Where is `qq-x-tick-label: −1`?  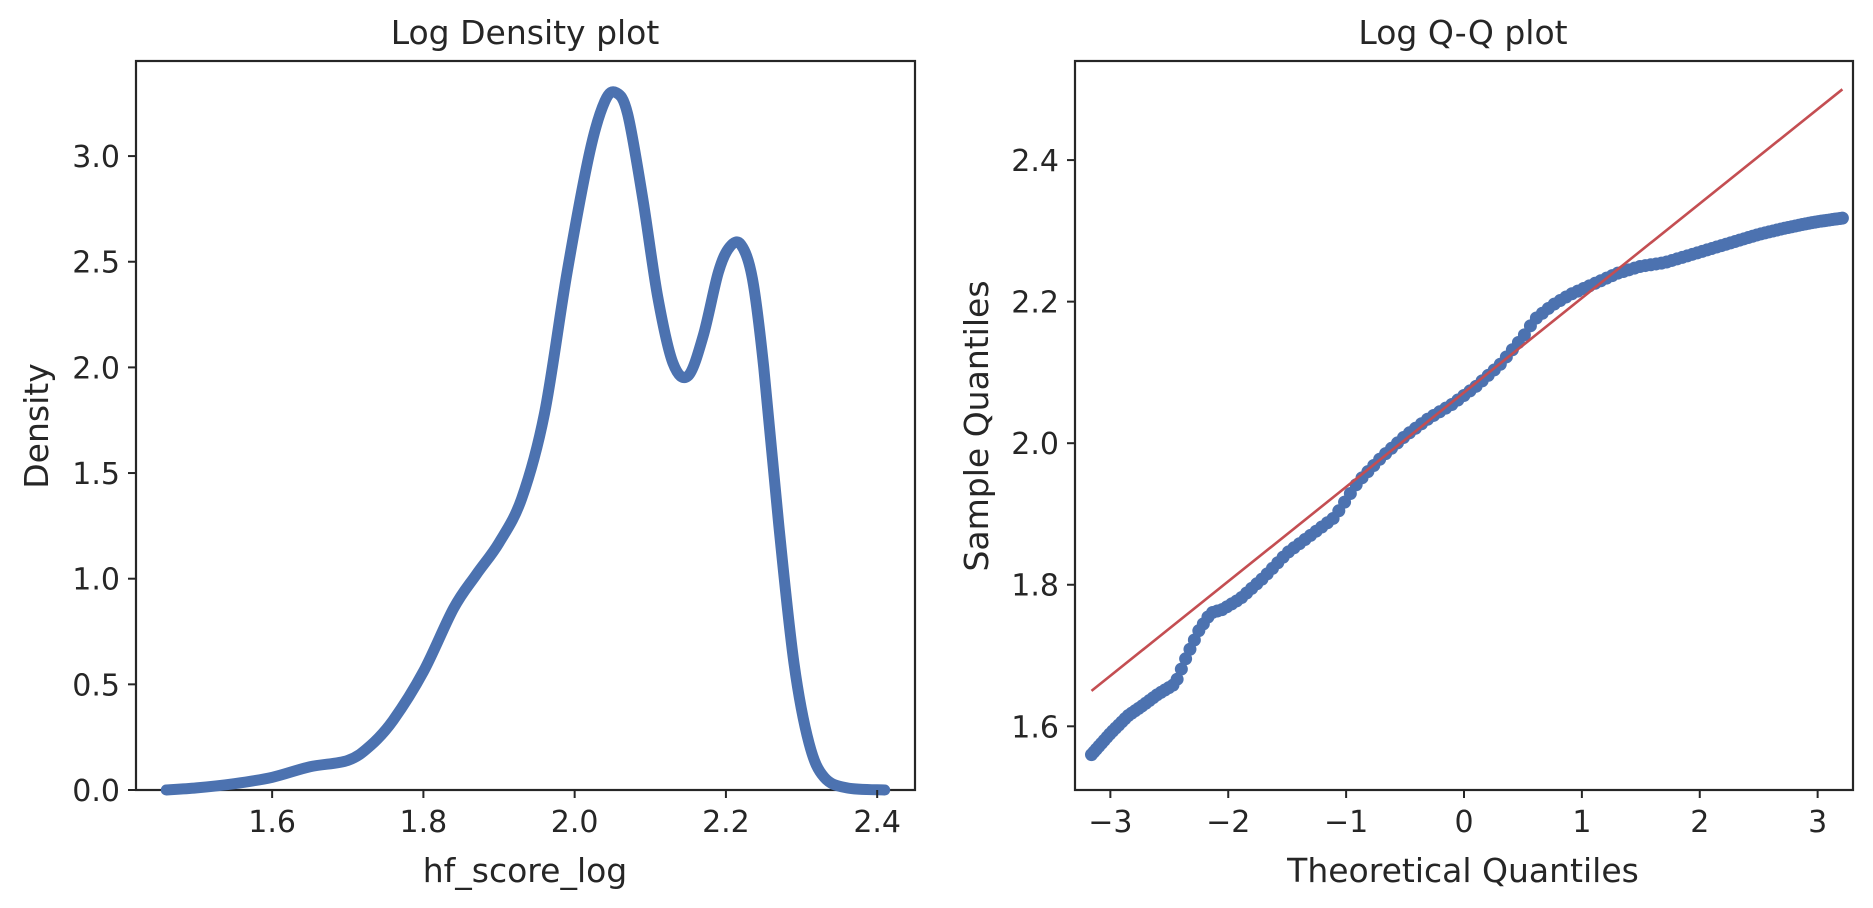 qq-x-tick-label: −1 is located at coordinates (1346, 822).